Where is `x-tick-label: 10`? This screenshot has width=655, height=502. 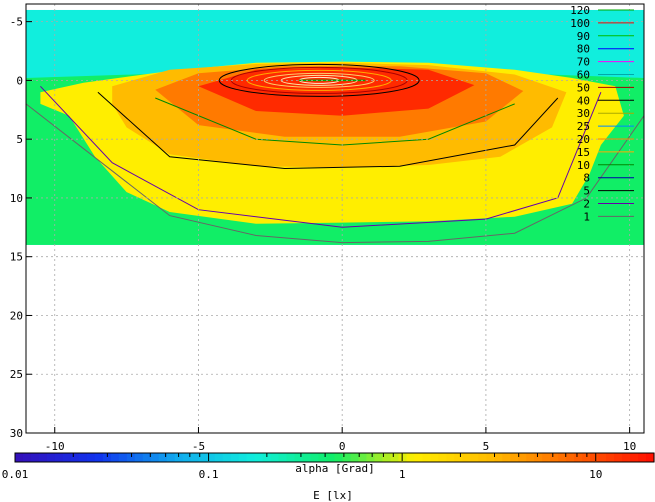
x-tick-label: 10 is located at coordinates (629, 446).